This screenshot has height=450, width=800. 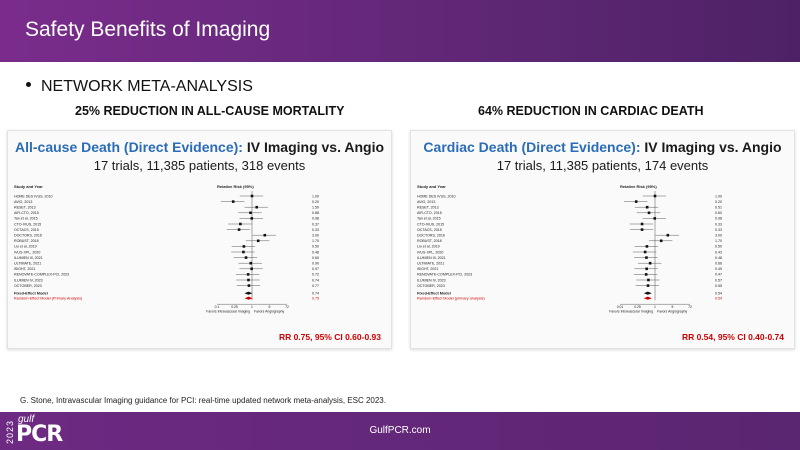 I want to click on right-panel-subtitle: 17 trials, 11,385 patients, 174 events, so click(x=602, y=165).